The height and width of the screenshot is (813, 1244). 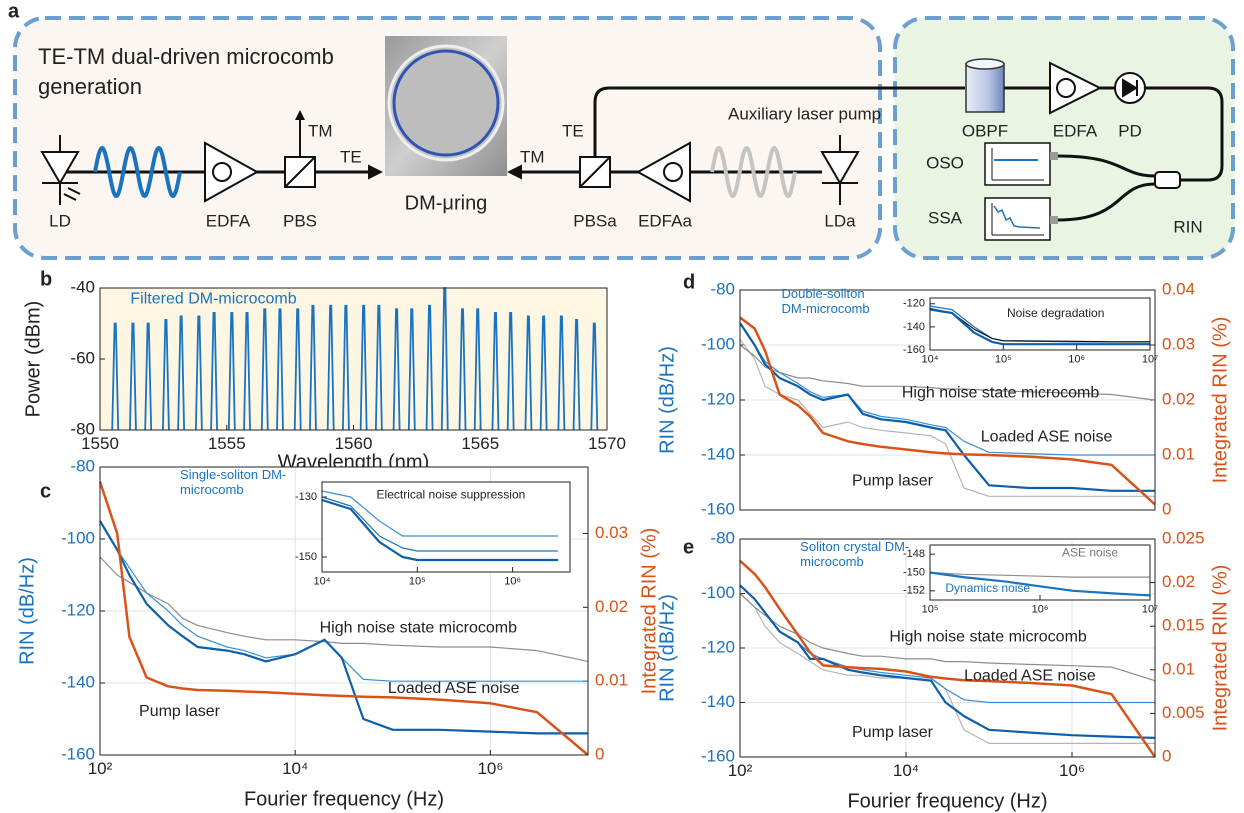 What do you see at coordinates (446, 203) in the screenshot?
I see `component-label: DM-μring` at bounding box center [446, 203].